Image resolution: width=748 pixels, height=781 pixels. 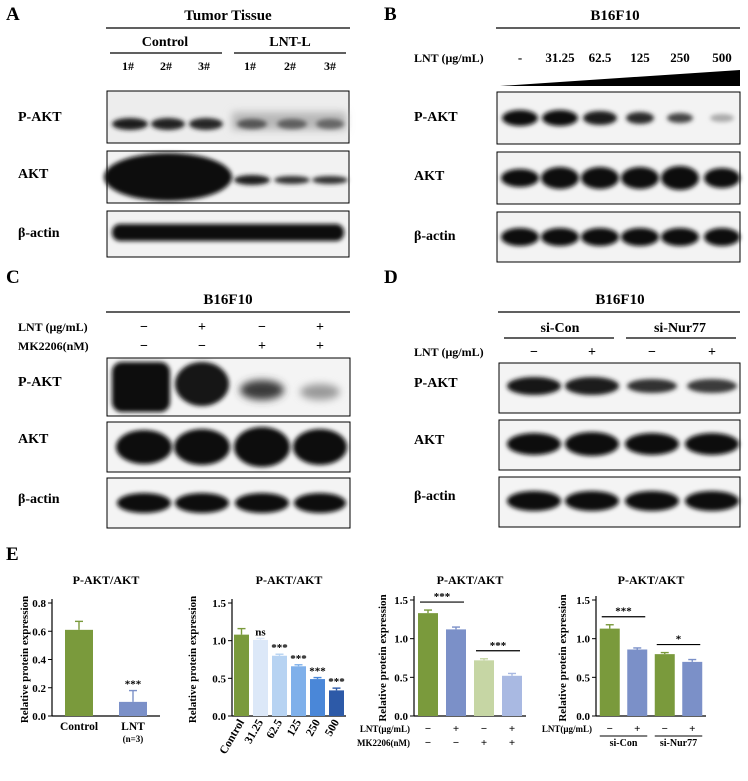 What do you see at coordinates (640, 57) in the screenshot?
I see `lane-label: 125` at bounding box center [640, 57].